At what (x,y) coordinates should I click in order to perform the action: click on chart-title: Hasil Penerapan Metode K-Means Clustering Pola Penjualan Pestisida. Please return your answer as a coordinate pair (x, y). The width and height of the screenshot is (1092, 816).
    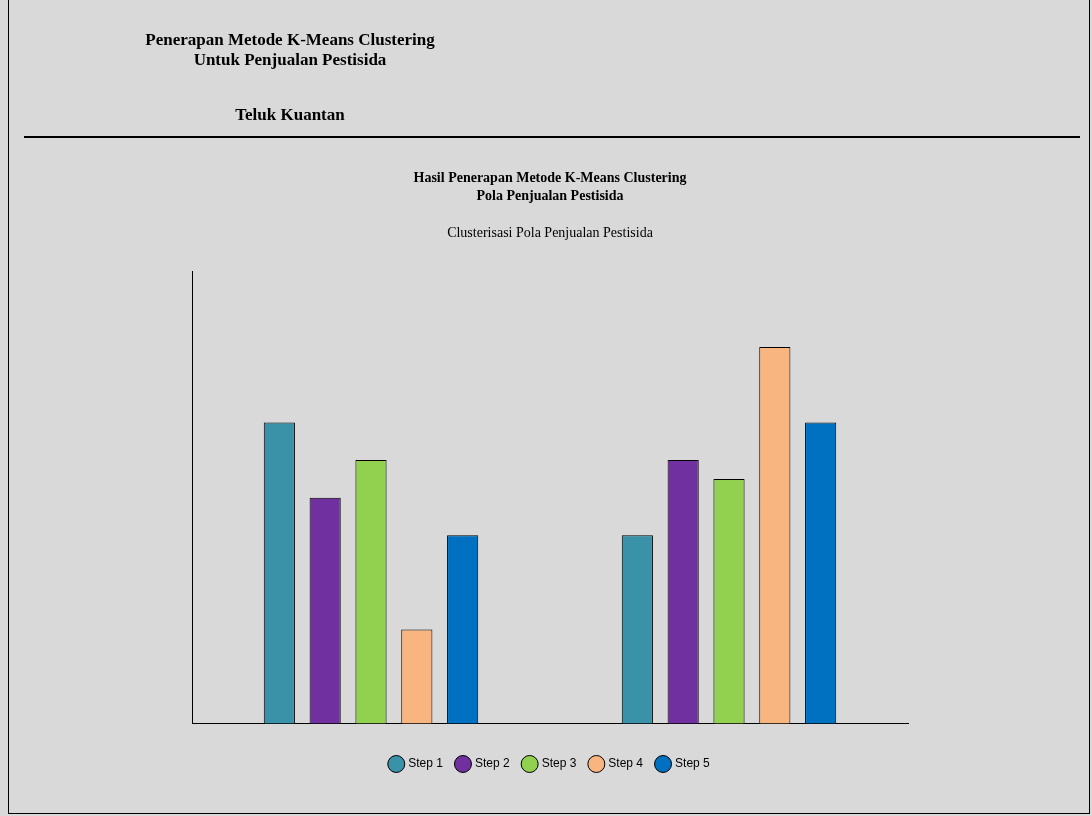
    Looking at the image, I should click on (550, 186).